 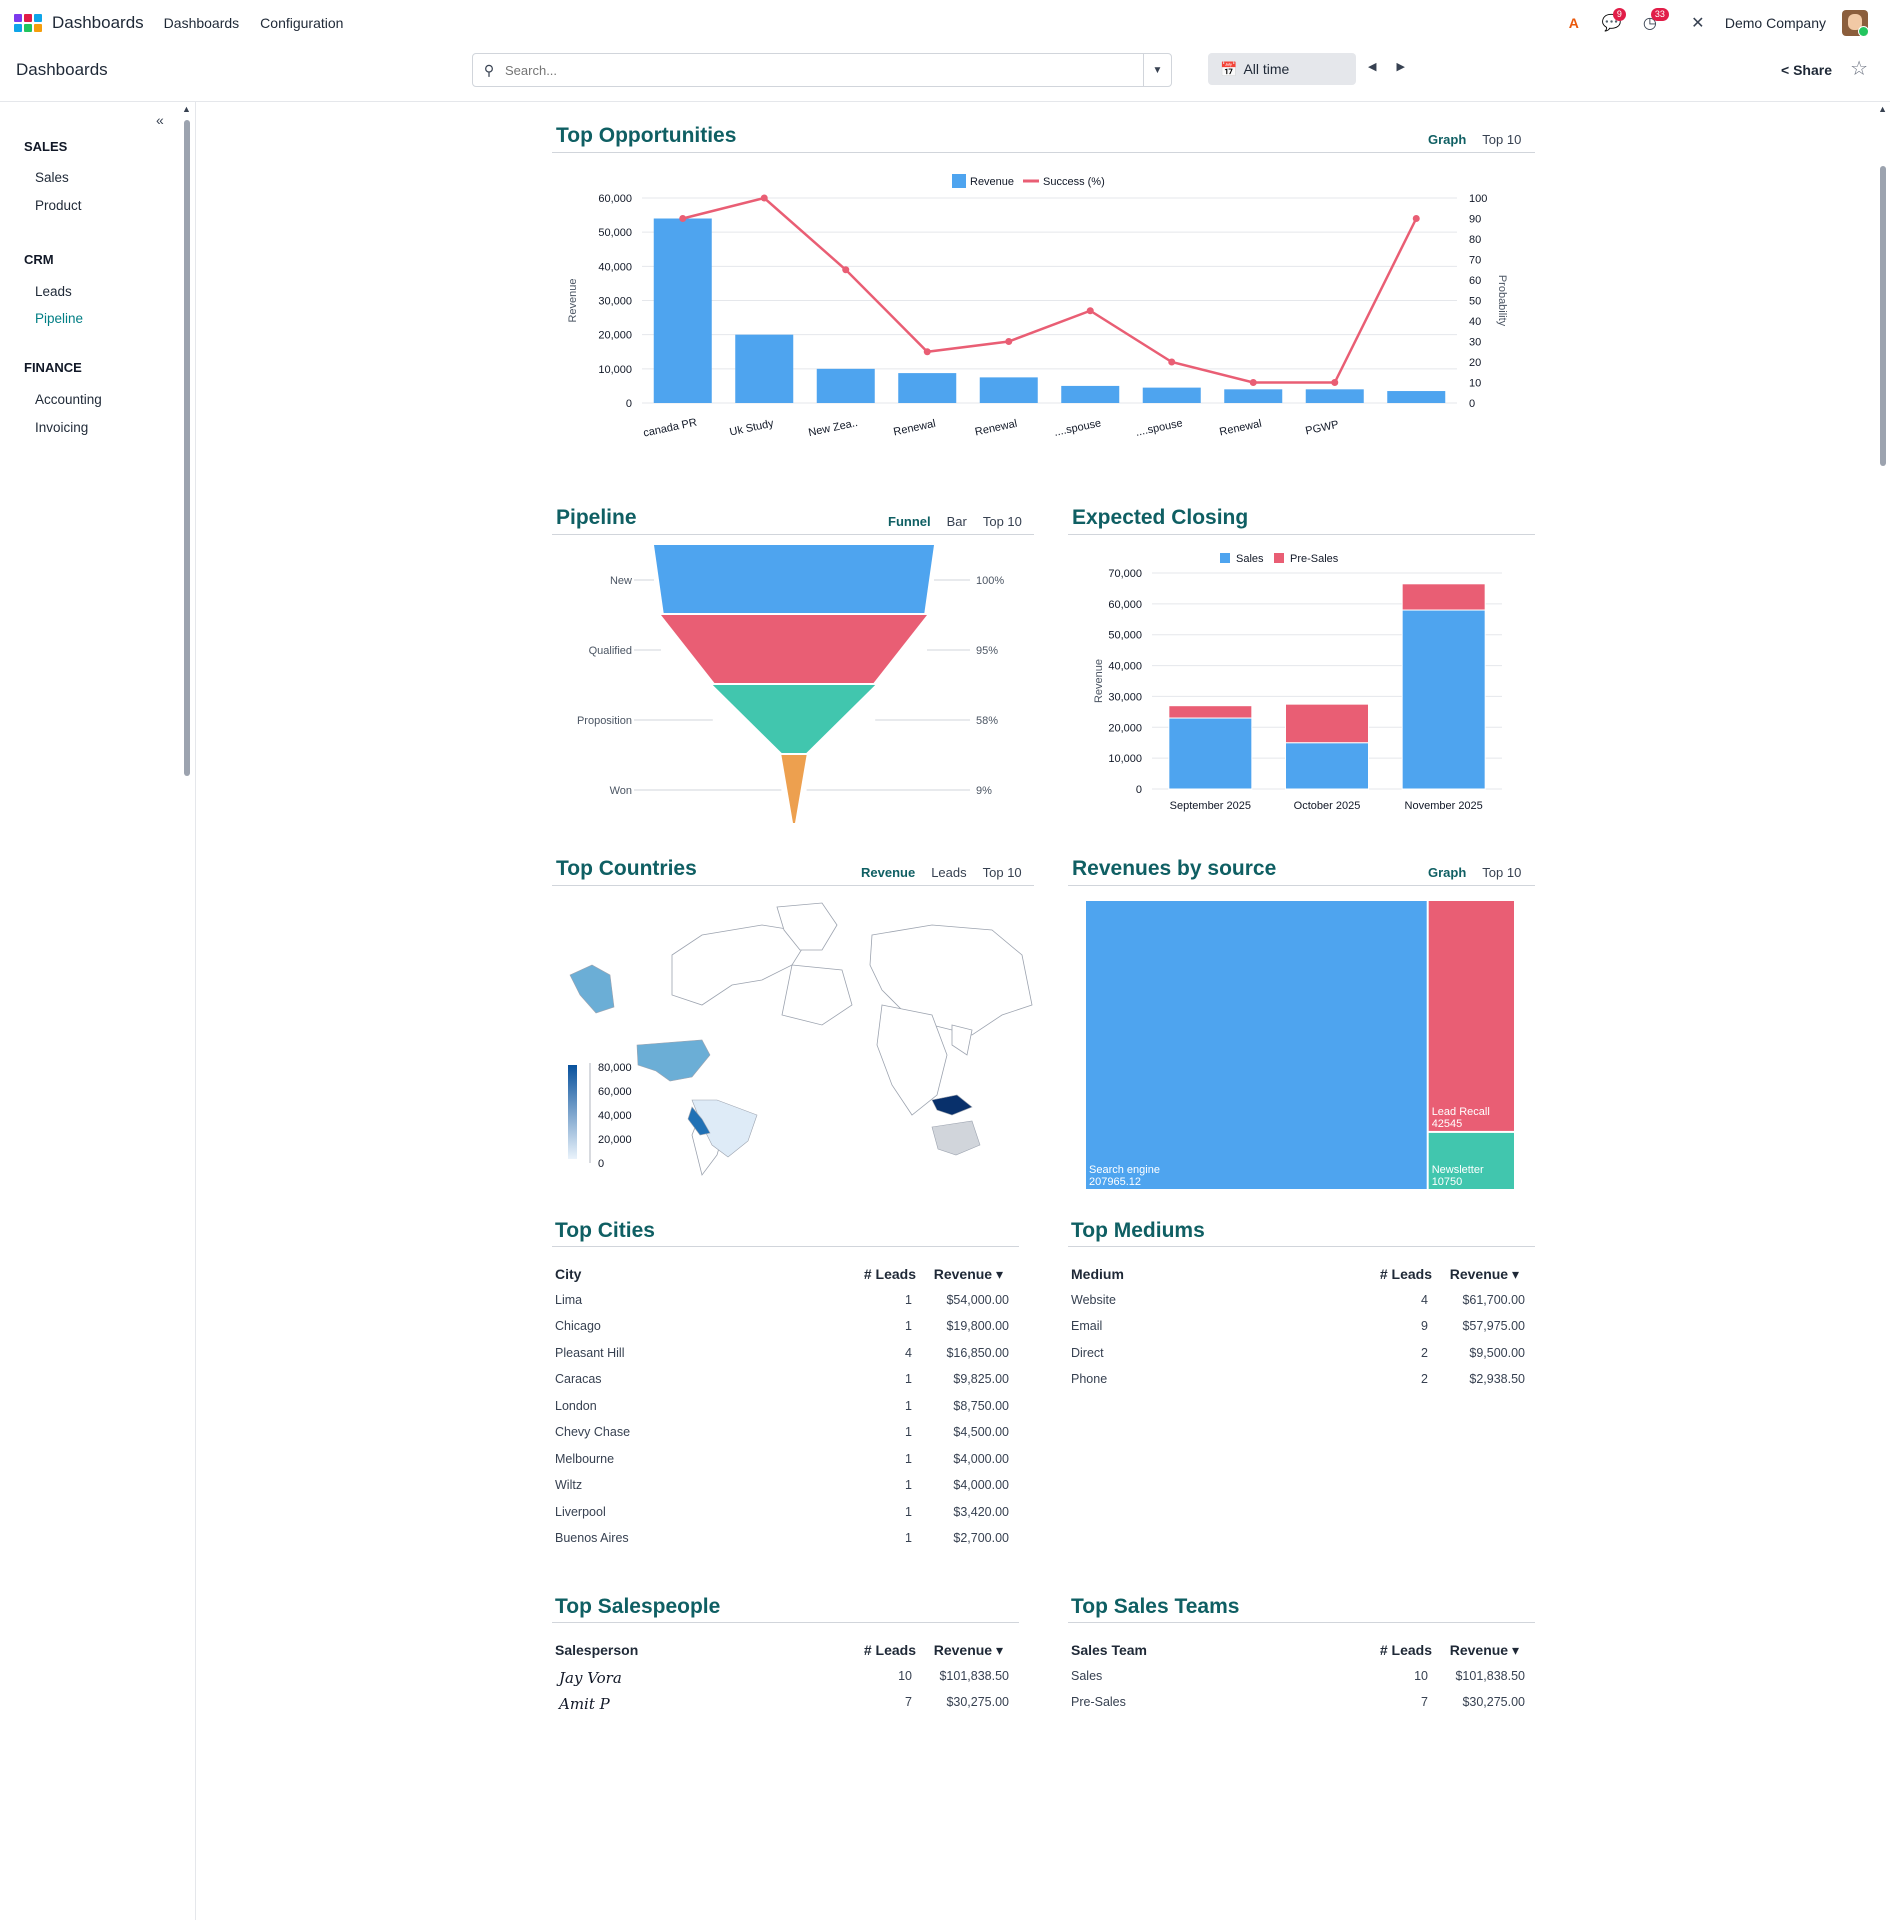 What do you see at coordinates (58, 205) in the screenshot?
I see `sidebar-item-product: Product` at bounding box center [58, 205].